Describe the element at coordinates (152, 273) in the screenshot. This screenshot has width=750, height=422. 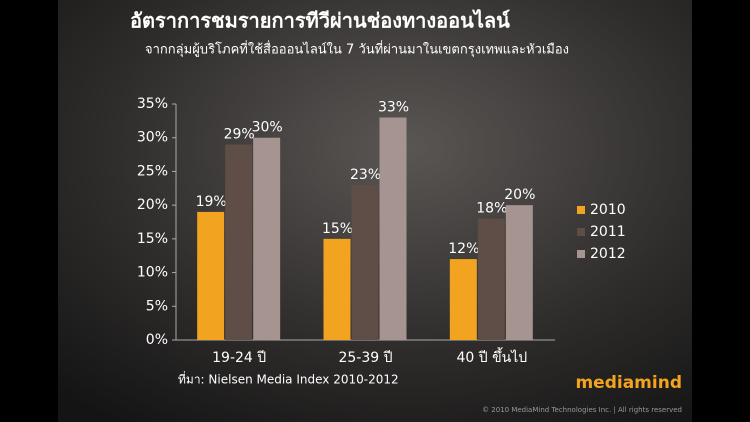
I see `y-tick-label: 10%` at that location.